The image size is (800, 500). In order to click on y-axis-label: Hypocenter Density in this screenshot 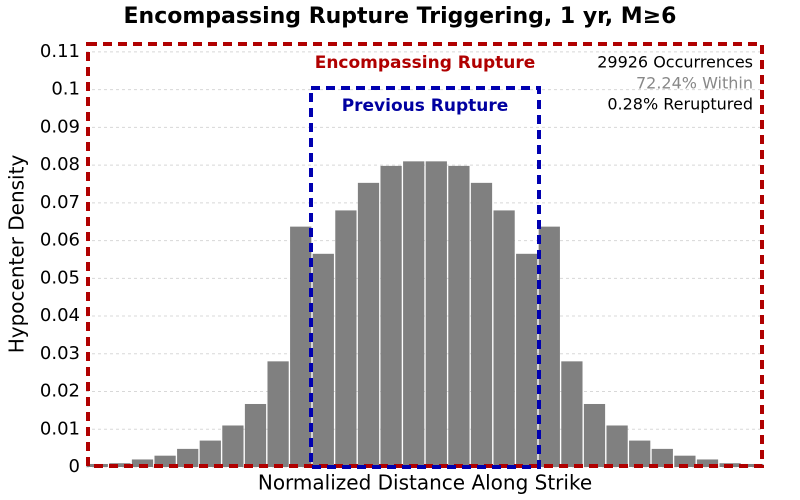, I will do `click(17, 254)`.